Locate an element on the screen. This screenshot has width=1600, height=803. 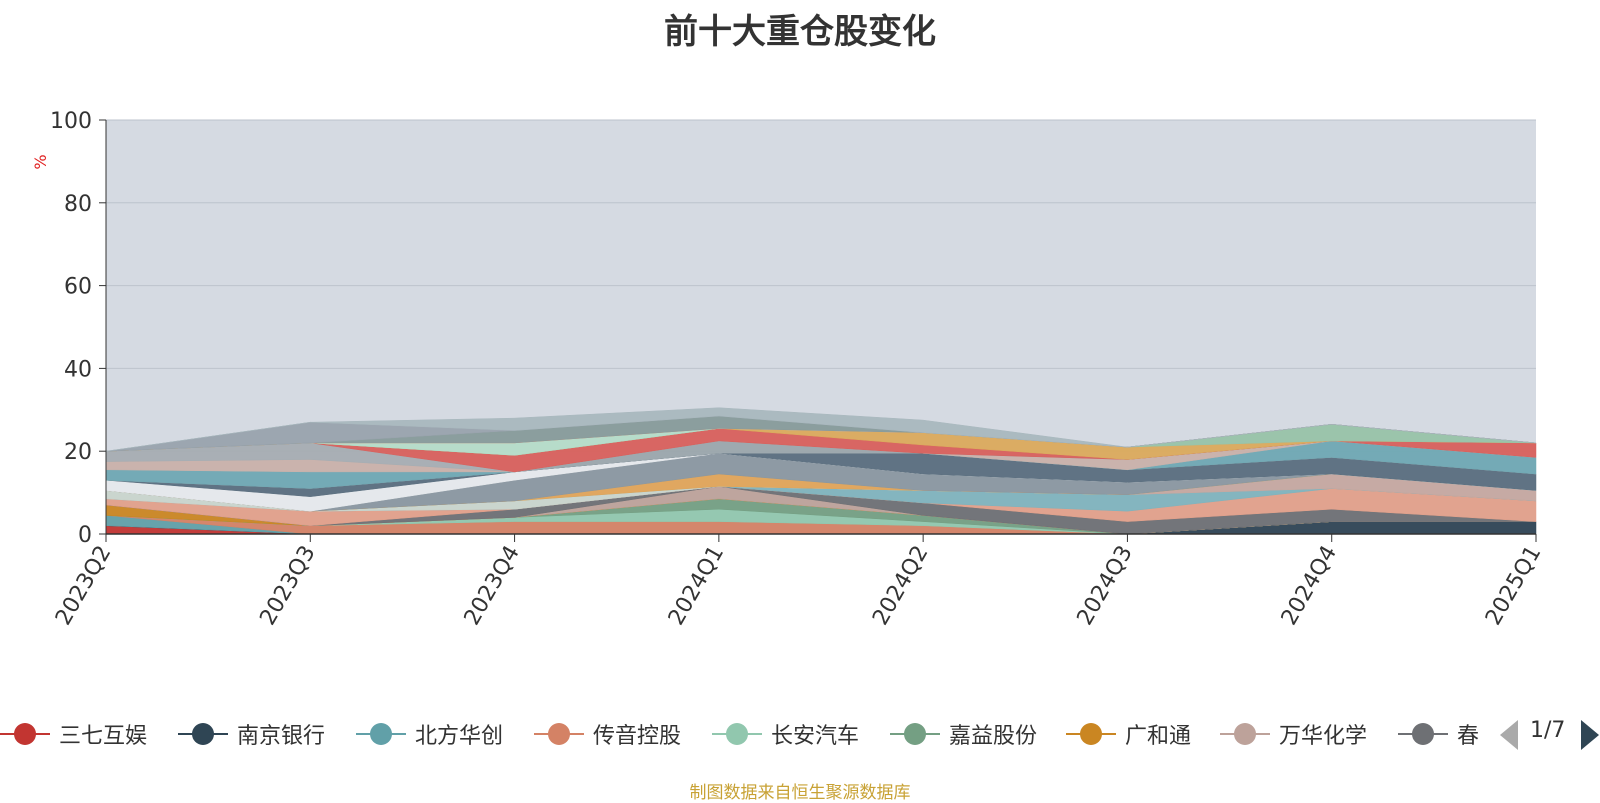
legend-label: 长安汽车 is located at coordinates (815, 736).